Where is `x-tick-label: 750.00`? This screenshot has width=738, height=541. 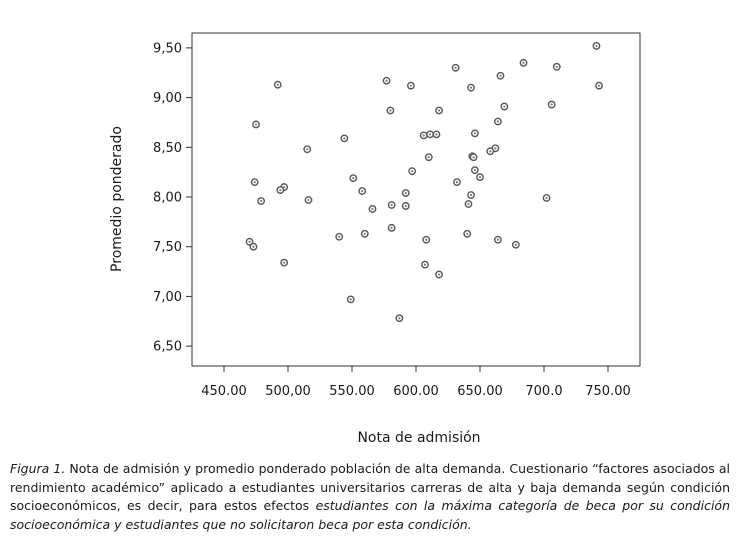 x-tick-label: 750.00 is located at coordinates (608, 391).